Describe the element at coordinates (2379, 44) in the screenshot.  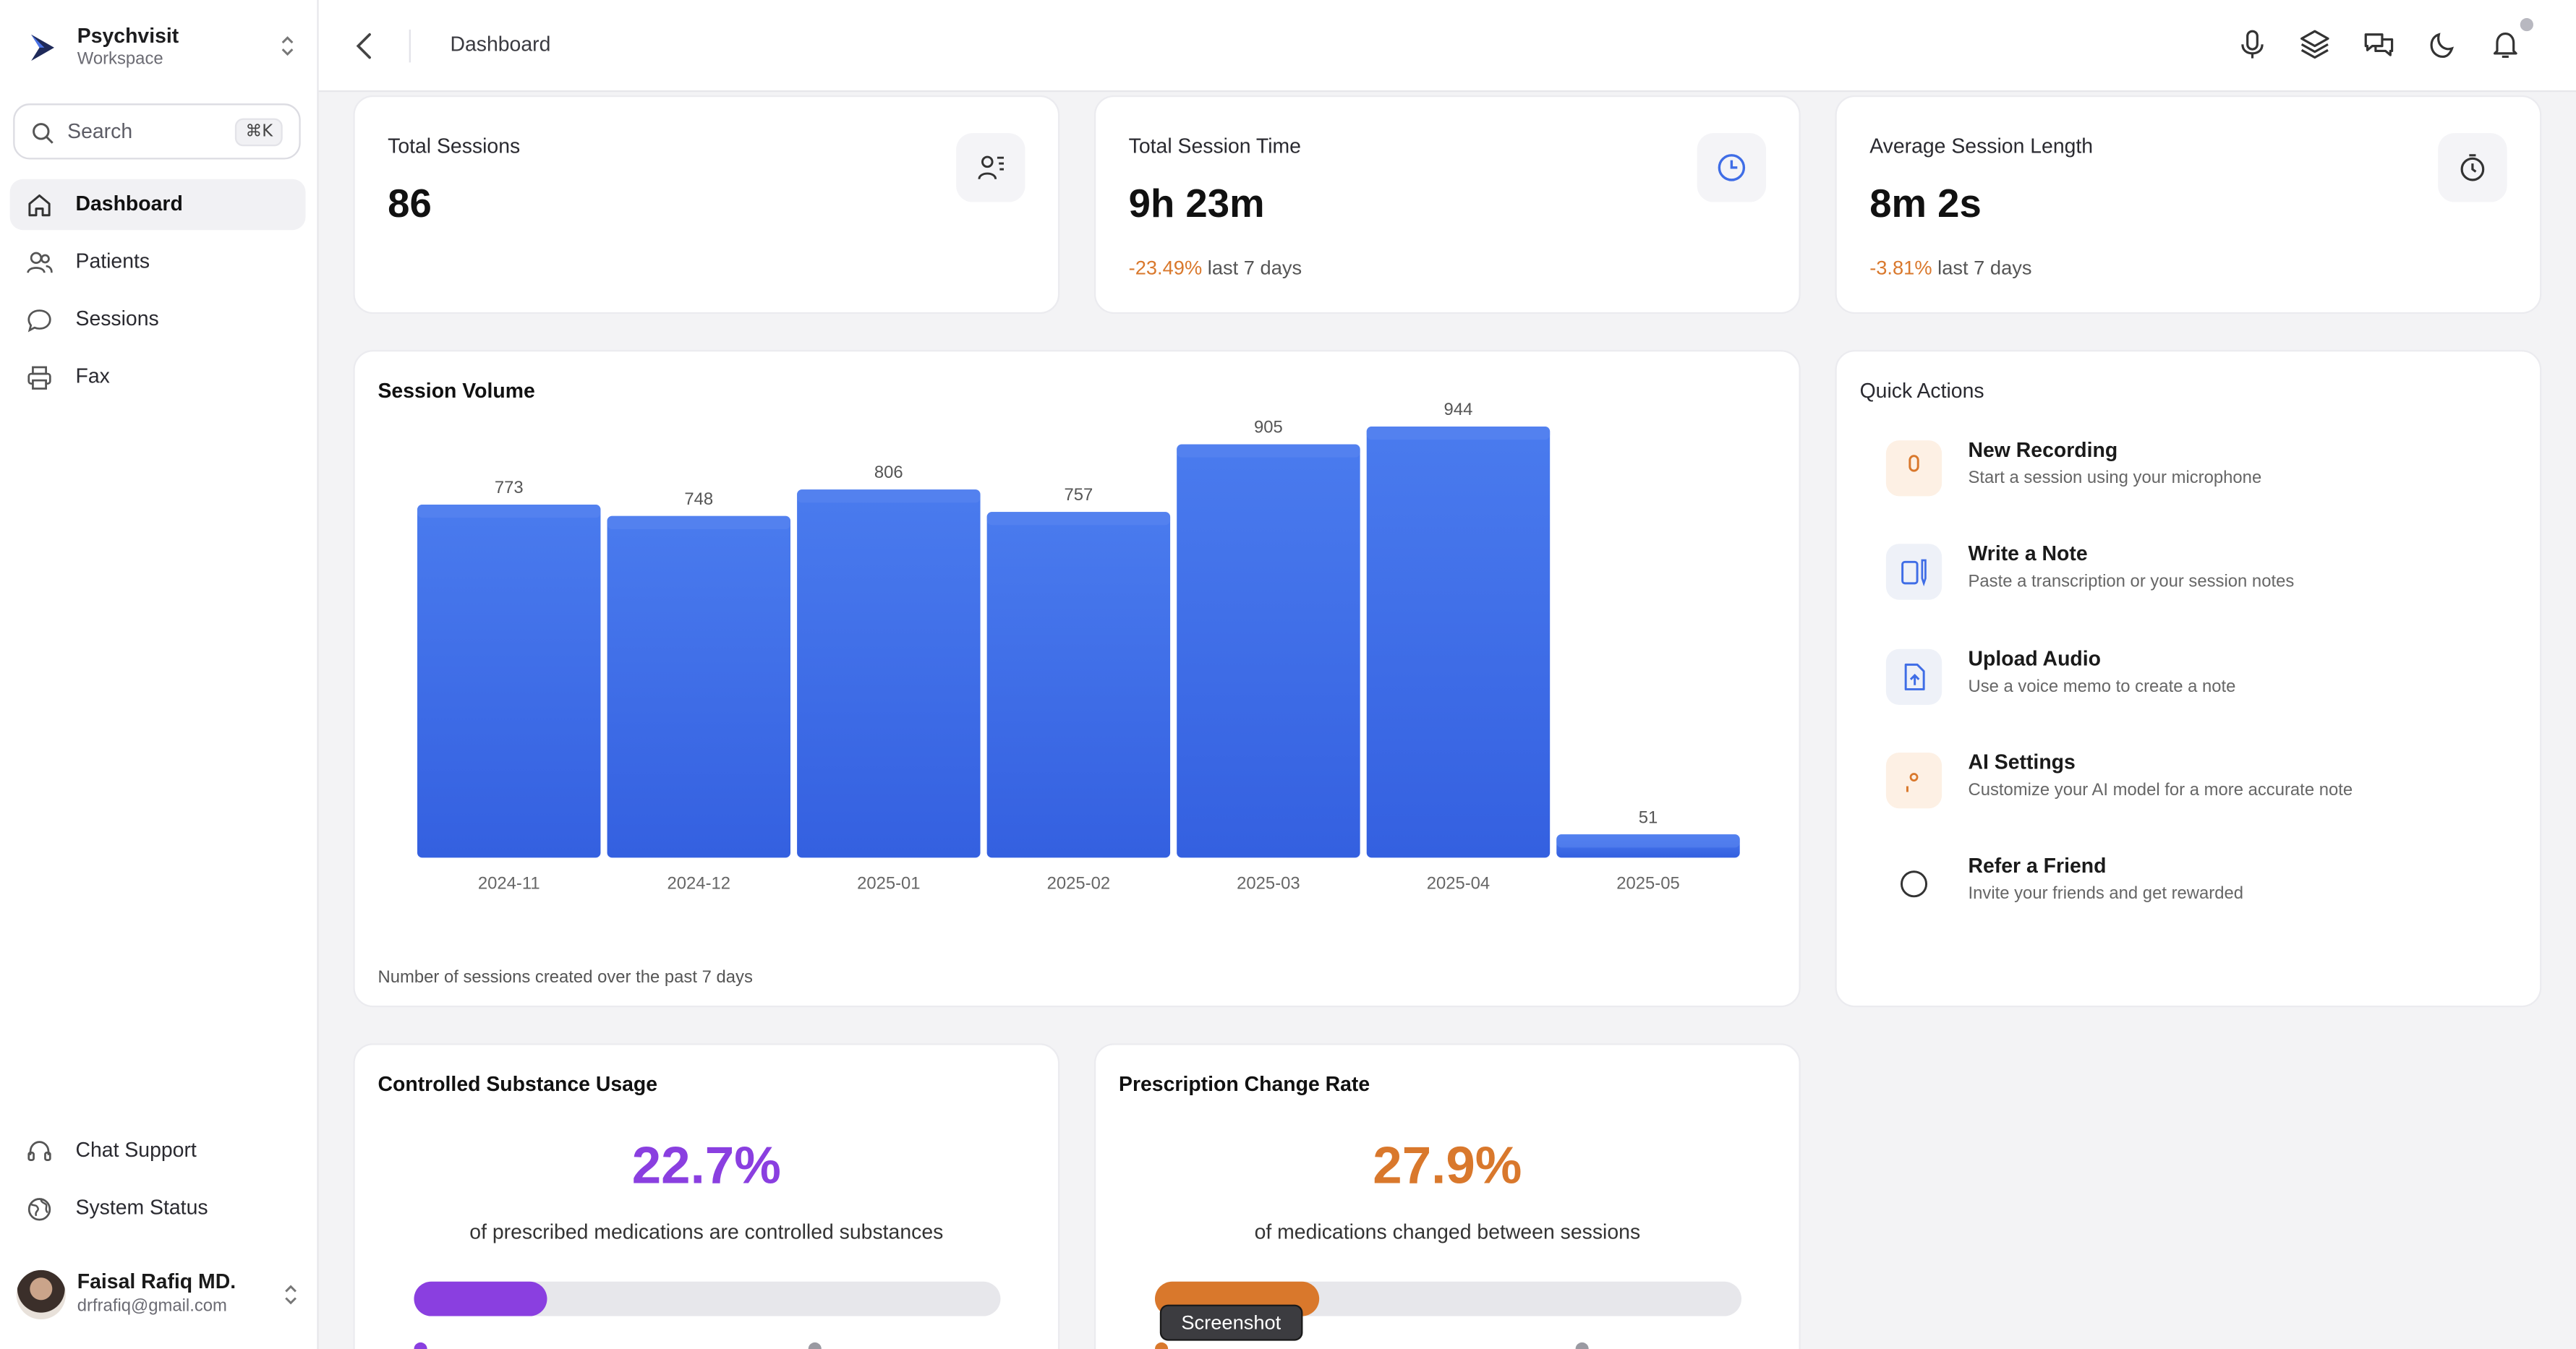
I see `messages-icon` at that location.